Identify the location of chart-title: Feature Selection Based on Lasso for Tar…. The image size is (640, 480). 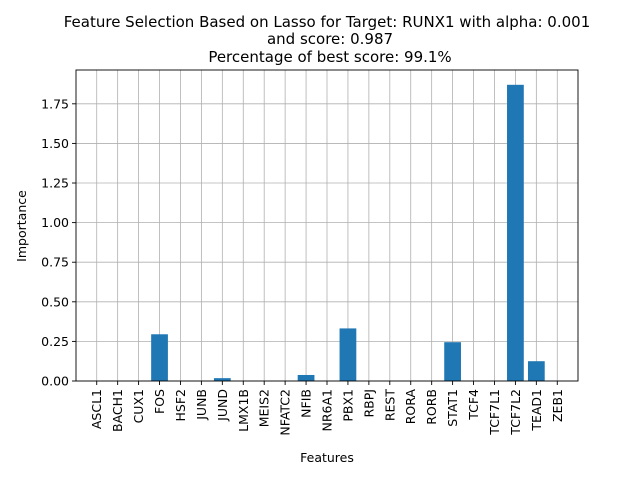
(327, 39).